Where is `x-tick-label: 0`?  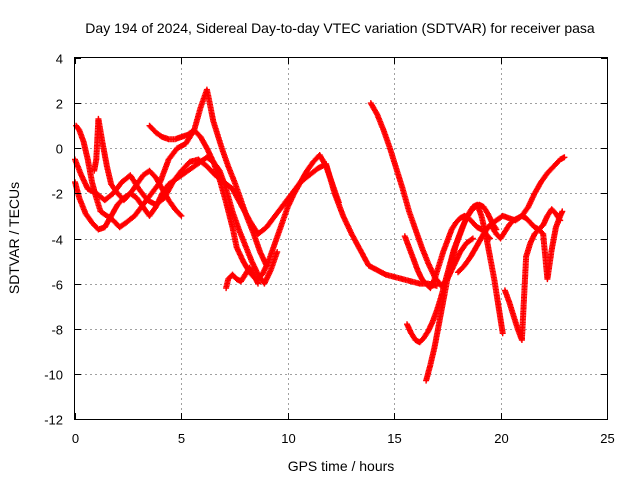 x-tick-label: 0 is located at coordinates (75, 438).